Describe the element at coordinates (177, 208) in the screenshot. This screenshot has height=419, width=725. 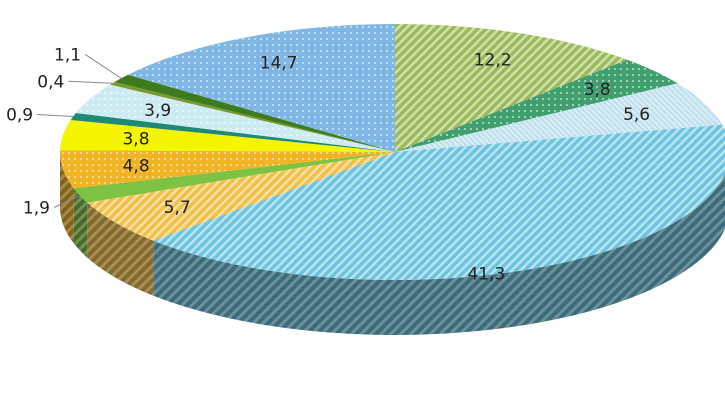
I see `data-label-4: 5,7` at that location.